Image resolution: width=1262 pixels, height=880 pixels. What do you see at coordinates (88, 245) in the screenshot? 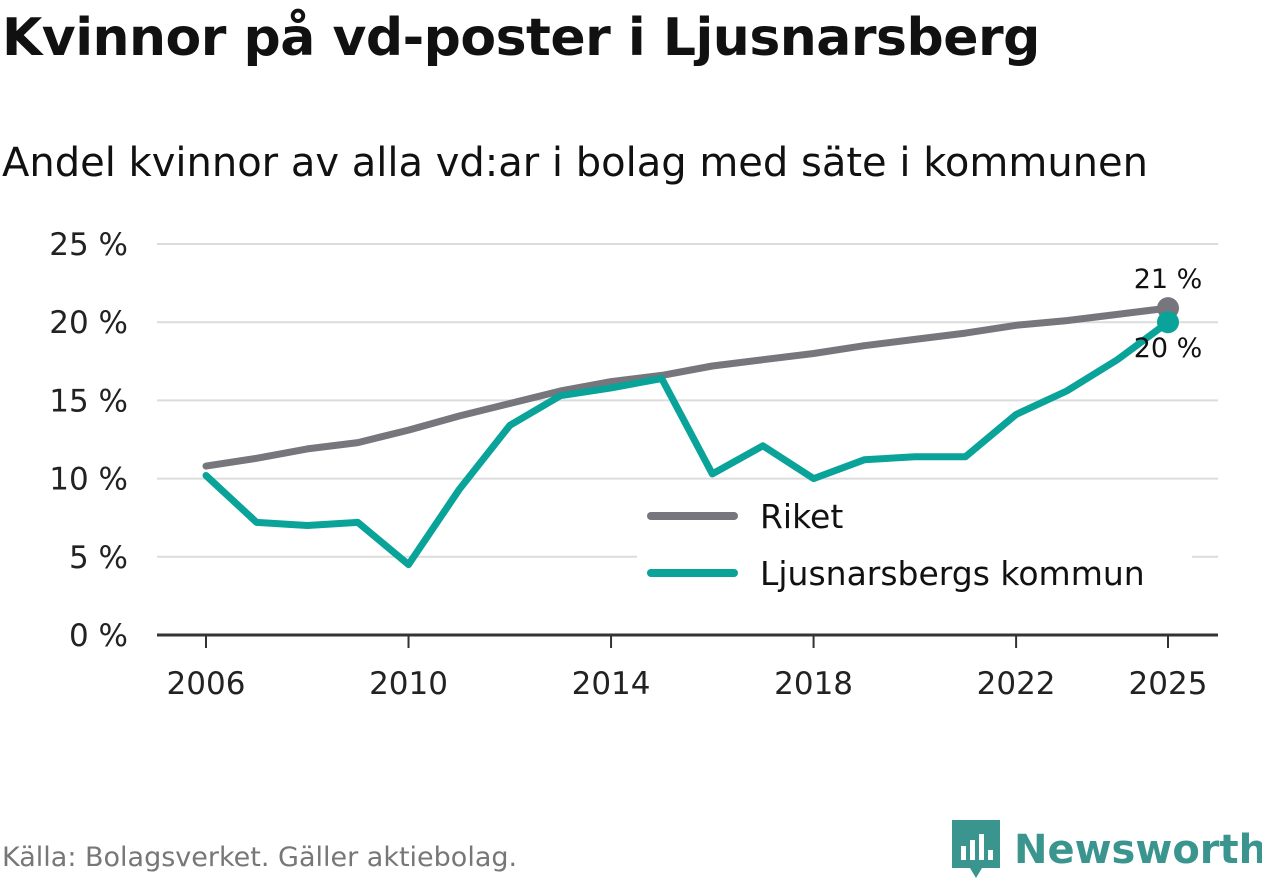
I see `y-tick-label: 25 %` at bounding box center [88, 245].